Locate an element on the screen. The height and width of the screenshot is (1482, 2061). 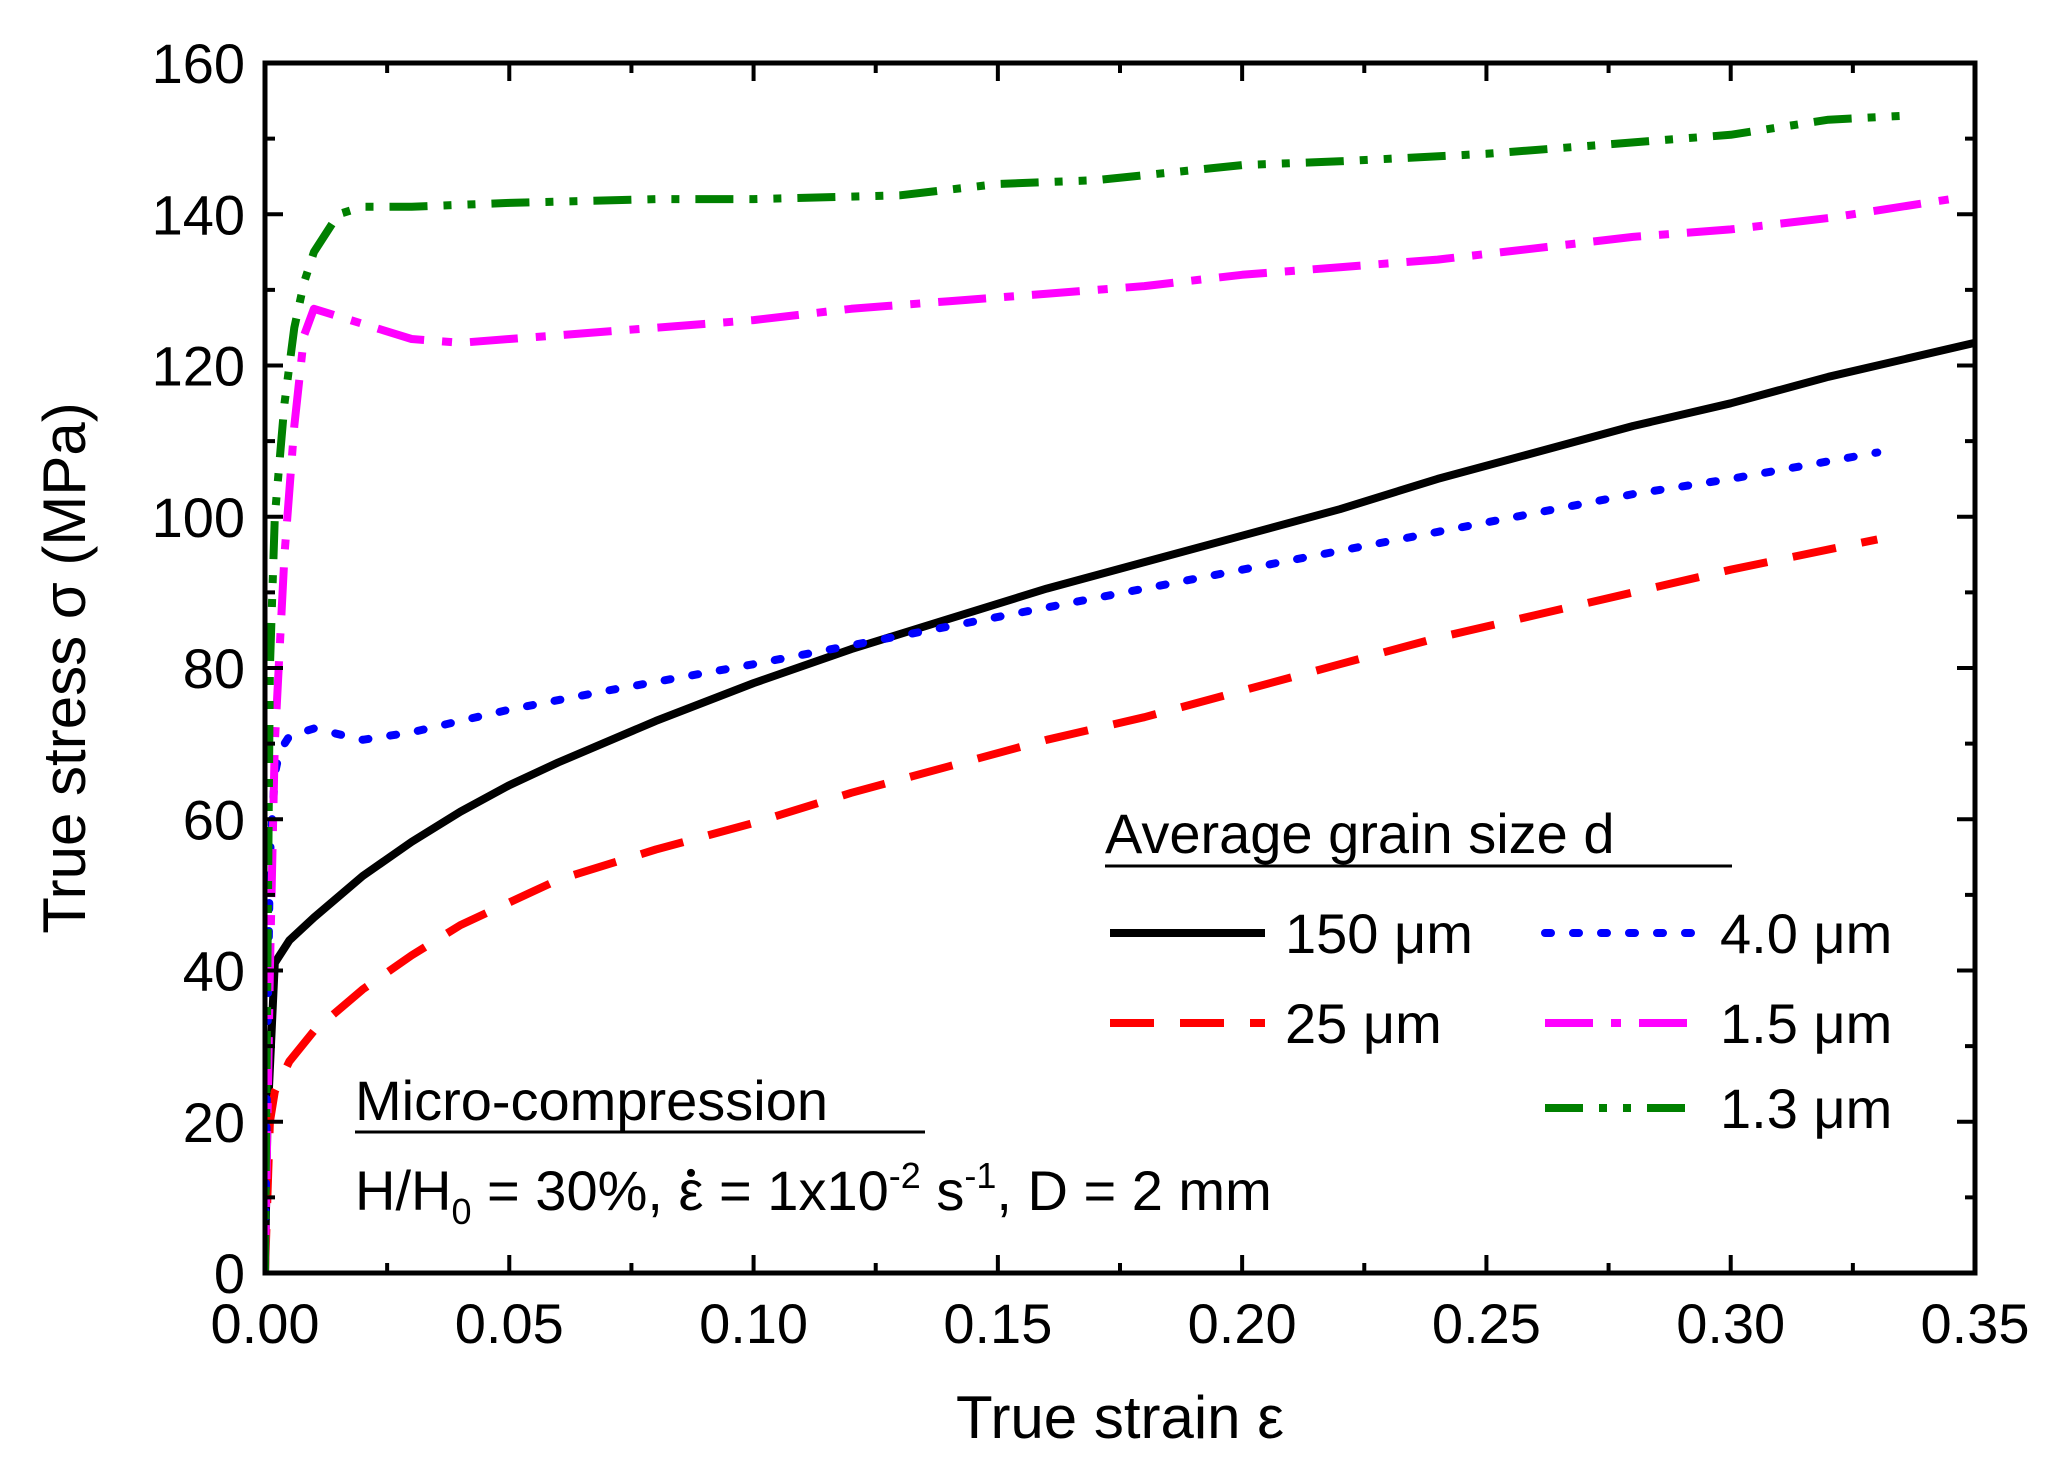
y-tick-label: 40 is located at coordinates (214, 971).